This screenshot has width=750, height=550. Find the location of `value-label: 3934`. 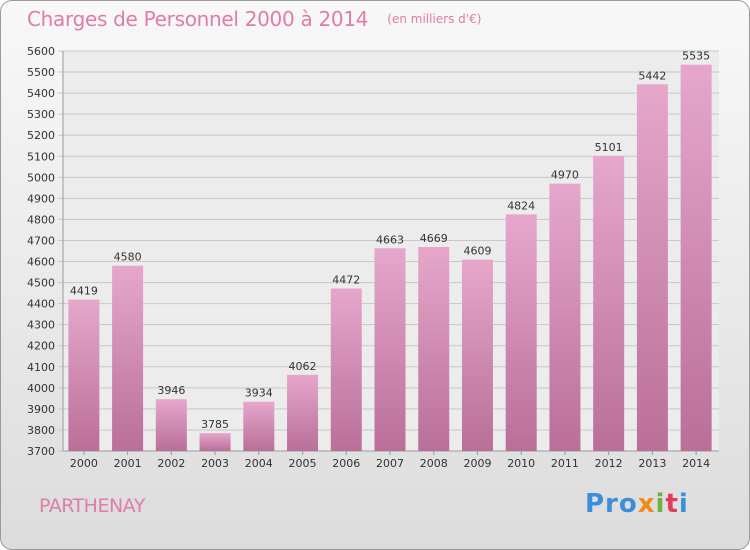

value-label: 3934 is located at coordinates (259, 393).